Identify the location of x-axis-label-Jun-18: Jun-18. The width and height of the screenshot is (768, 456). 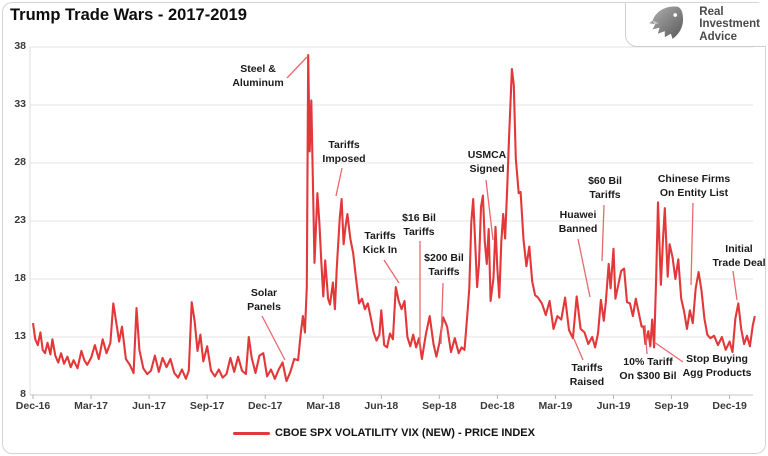
(381, 406).